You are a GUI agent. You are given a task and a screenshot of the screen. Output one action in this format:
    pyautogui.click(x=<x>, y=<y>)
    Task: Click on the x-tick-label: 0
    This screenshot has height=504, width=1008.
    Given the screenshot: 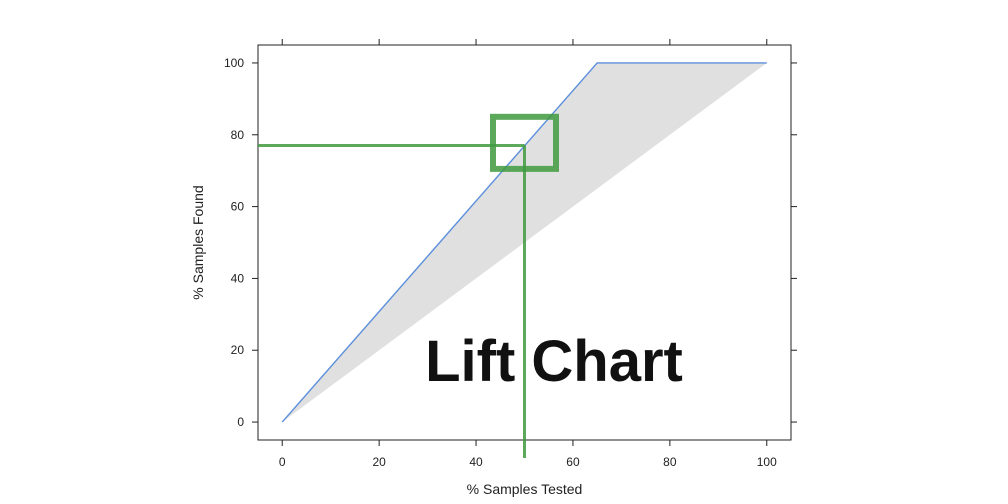 What is the action you would take?
    pyautogui.click(x=282, y=462)
    